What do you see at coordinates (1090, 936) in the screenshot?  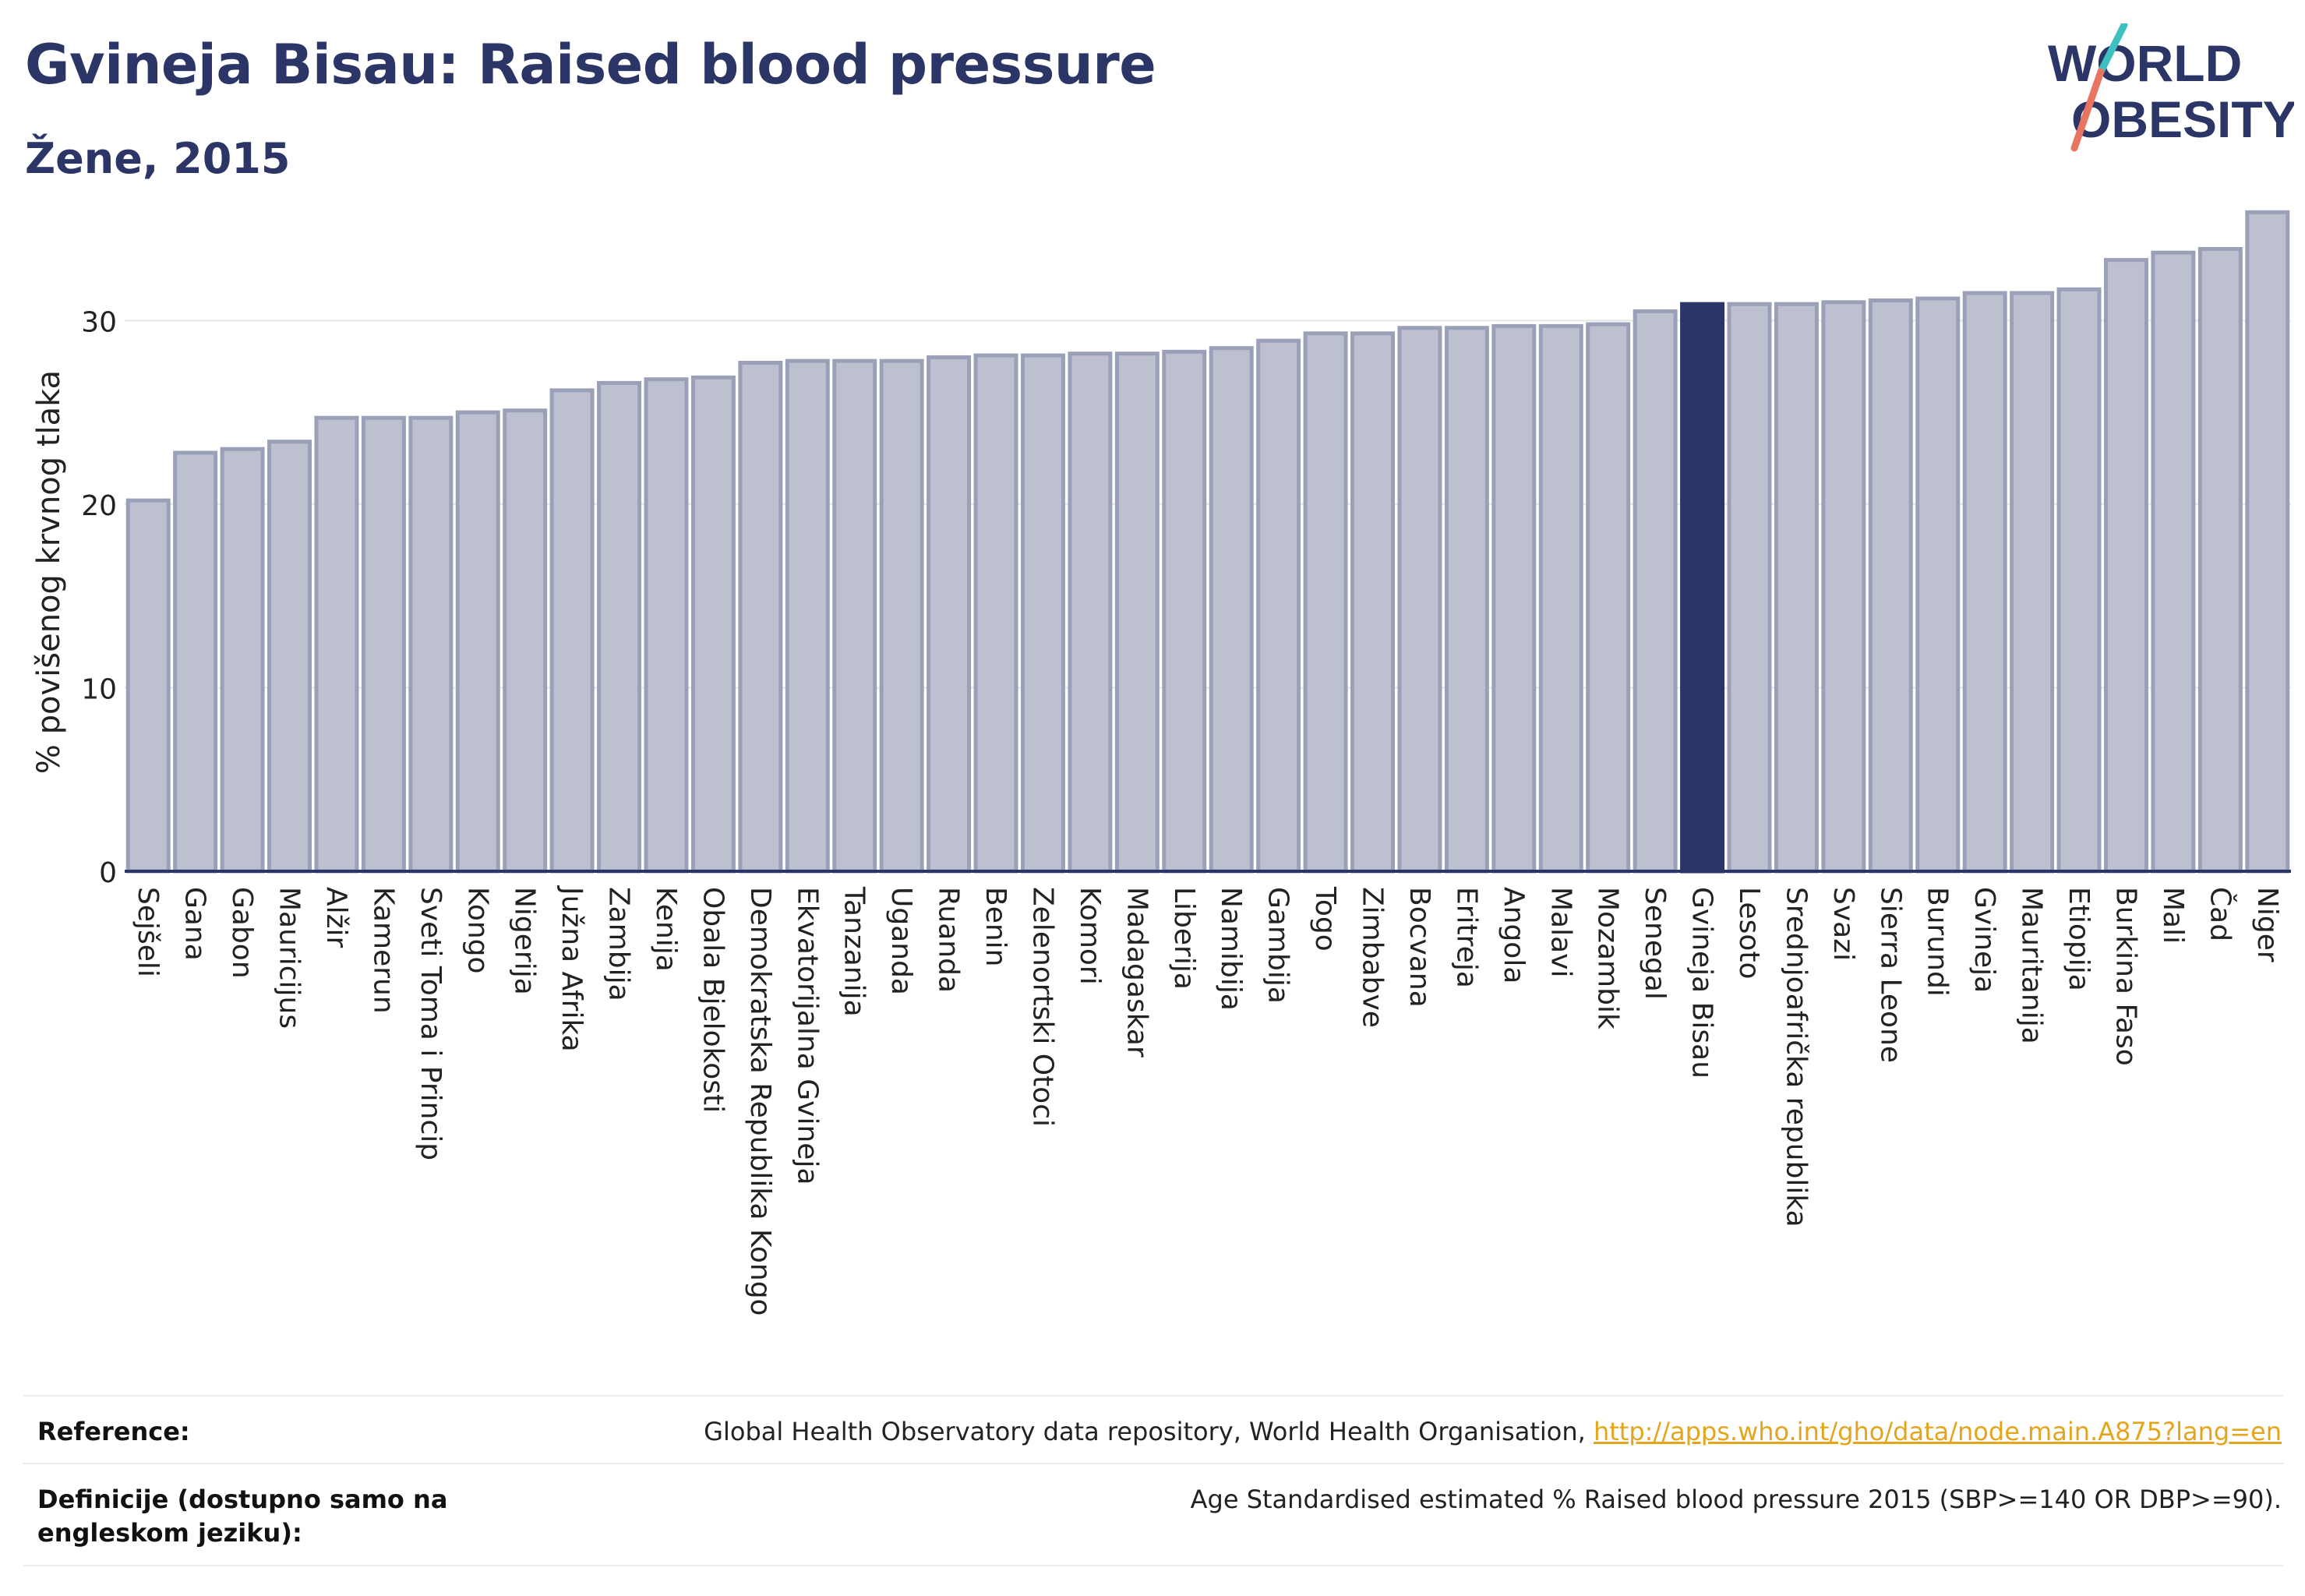 I see `x-tick-label: Komori` at bounding box center [1090, 936].